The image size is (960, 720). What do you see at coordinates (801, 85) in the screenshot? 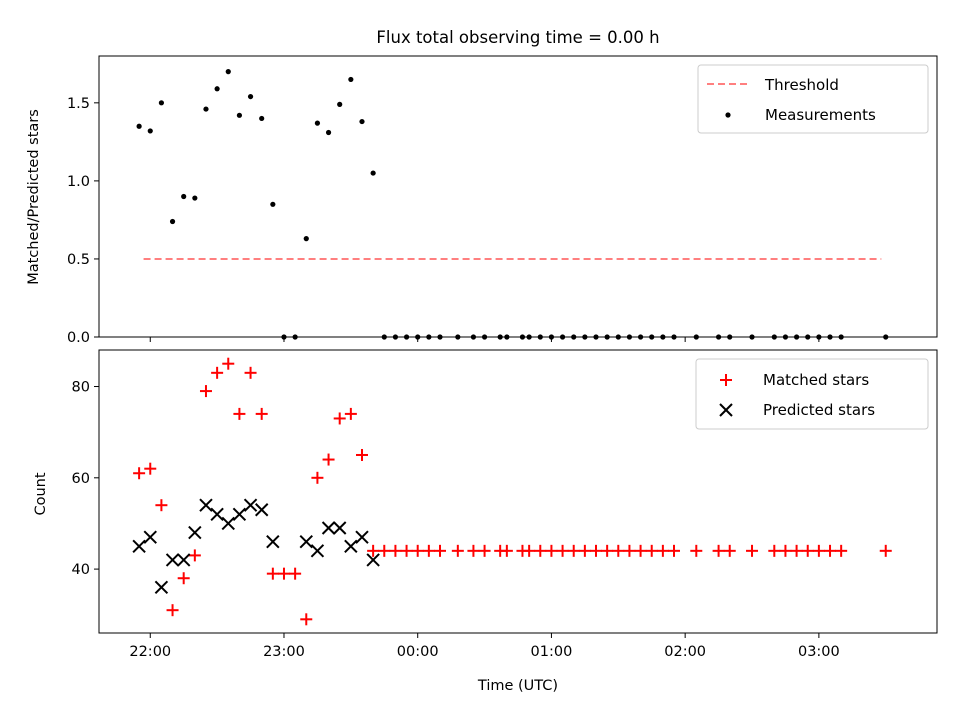
I see `legend-label-threshold: Threshold` at bounding box center [801, 85].